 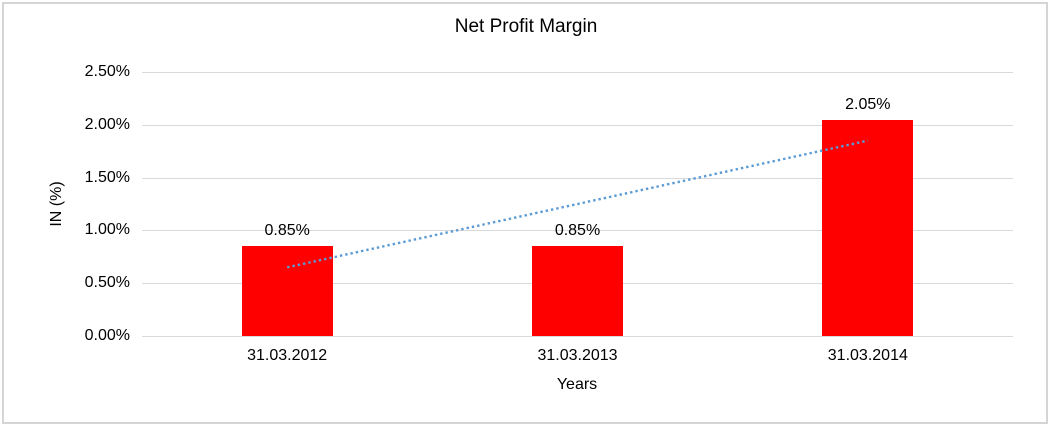 What do you see at coordinates (107, 124) in the screenshot?
I see `y-tick-label: 2.00%` at bounding box center [107, 124].